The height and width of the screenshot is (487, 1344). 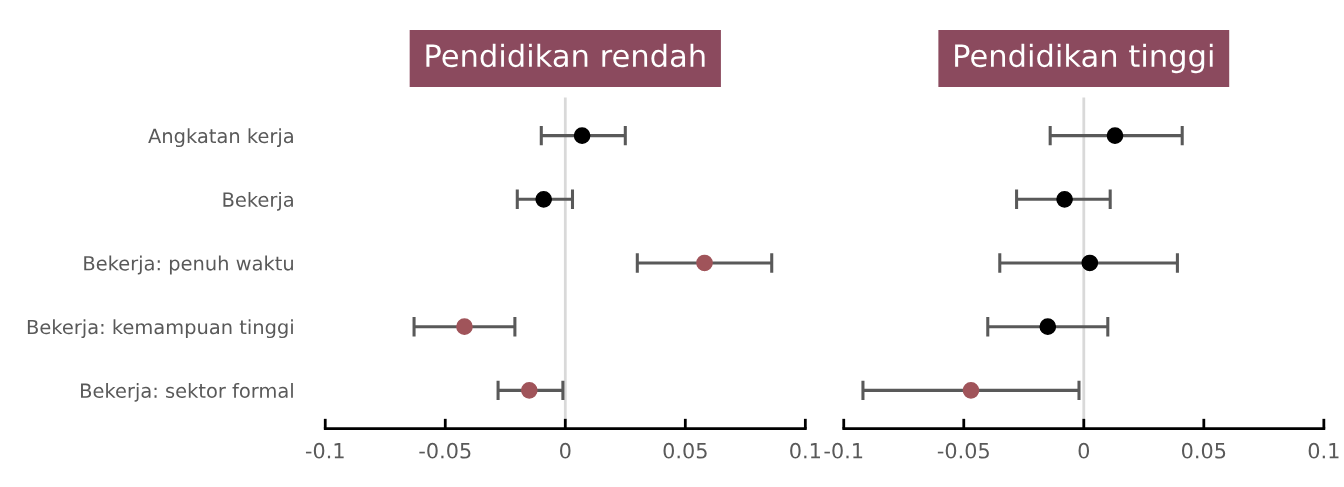 What do you see at coordinates (188, 265) in the screenshot?
I see `y-tick-label: Bekerja: penuh waktu` at bounding box center [188, 265].